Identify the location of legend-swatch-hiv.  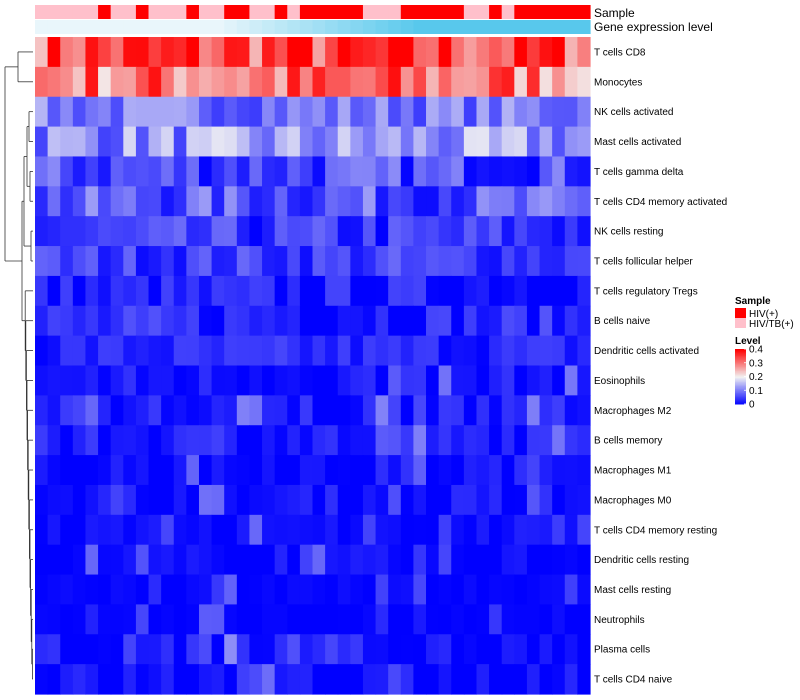
(740, 313).